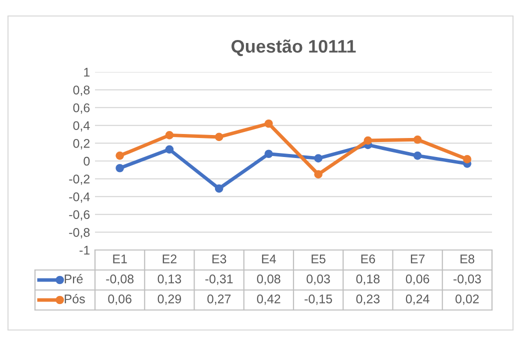 This screenshot has width=521, height=338. I want to click on y-tick-label: 0,8, so click(81, 91).